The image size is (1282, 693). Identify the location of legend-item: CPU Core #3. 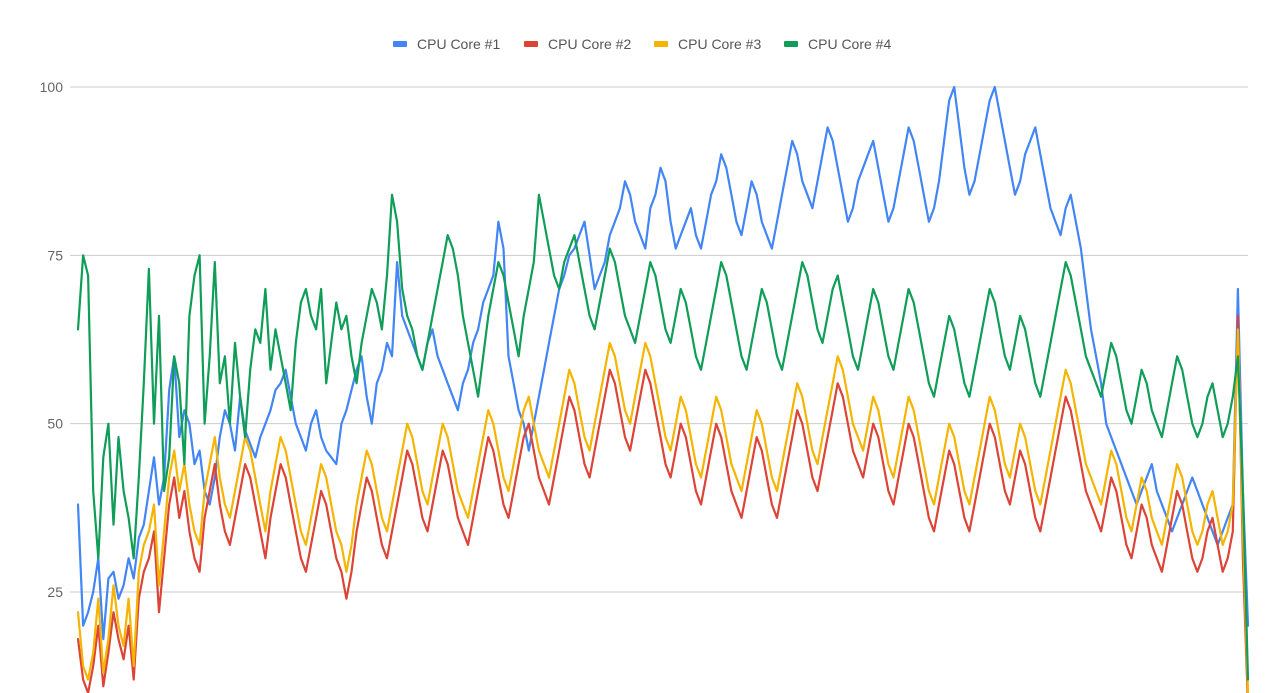
(707, 44).